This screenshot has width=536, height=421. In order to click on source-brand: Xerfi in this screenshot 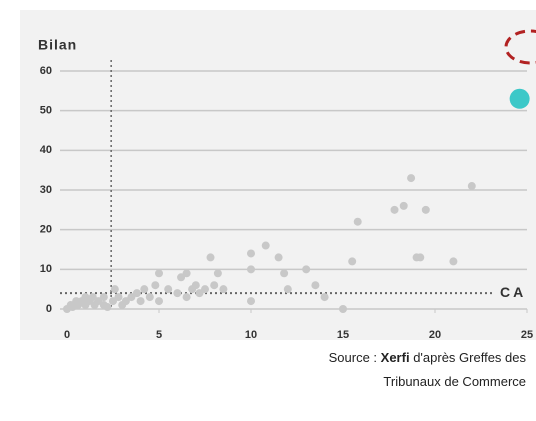, I will do `click(395, 357)`.